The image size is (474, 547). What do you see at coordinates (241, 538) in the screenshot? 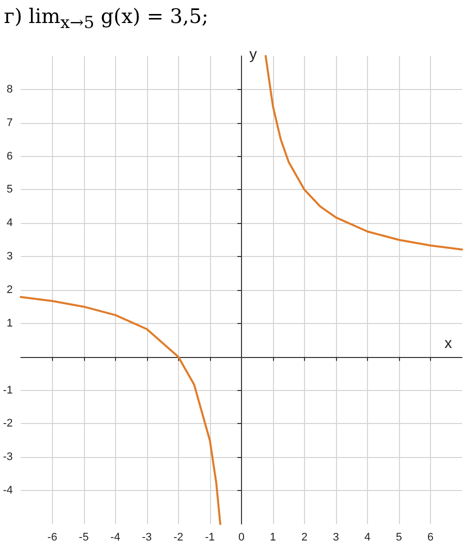
I see `x-tick-label: 0` at bounding box center [241, 538].